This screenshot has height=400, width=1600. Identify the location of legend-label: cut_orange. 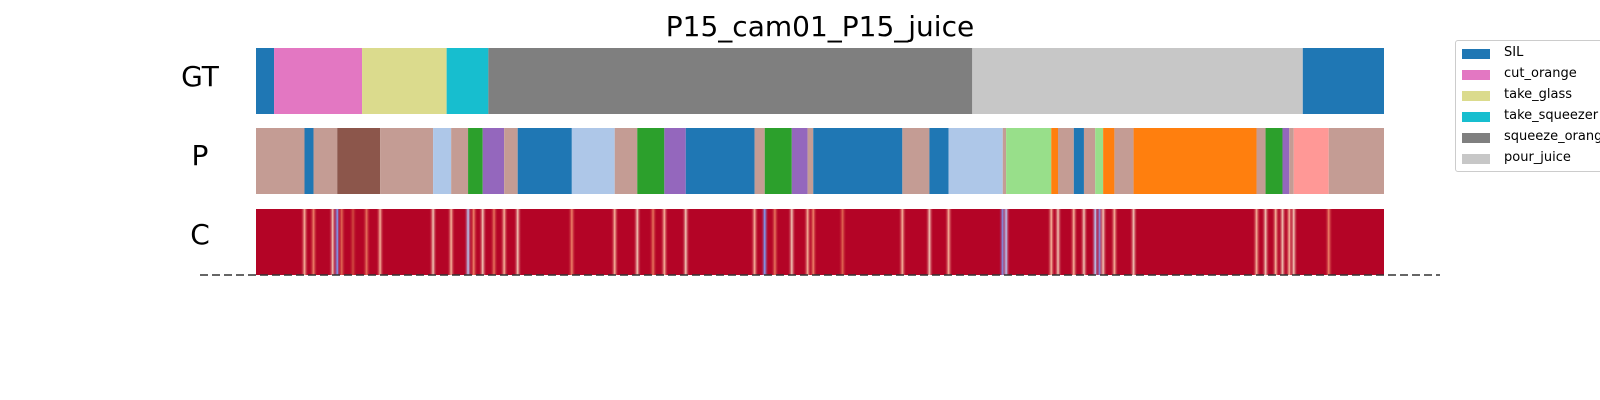
(1540, 73).